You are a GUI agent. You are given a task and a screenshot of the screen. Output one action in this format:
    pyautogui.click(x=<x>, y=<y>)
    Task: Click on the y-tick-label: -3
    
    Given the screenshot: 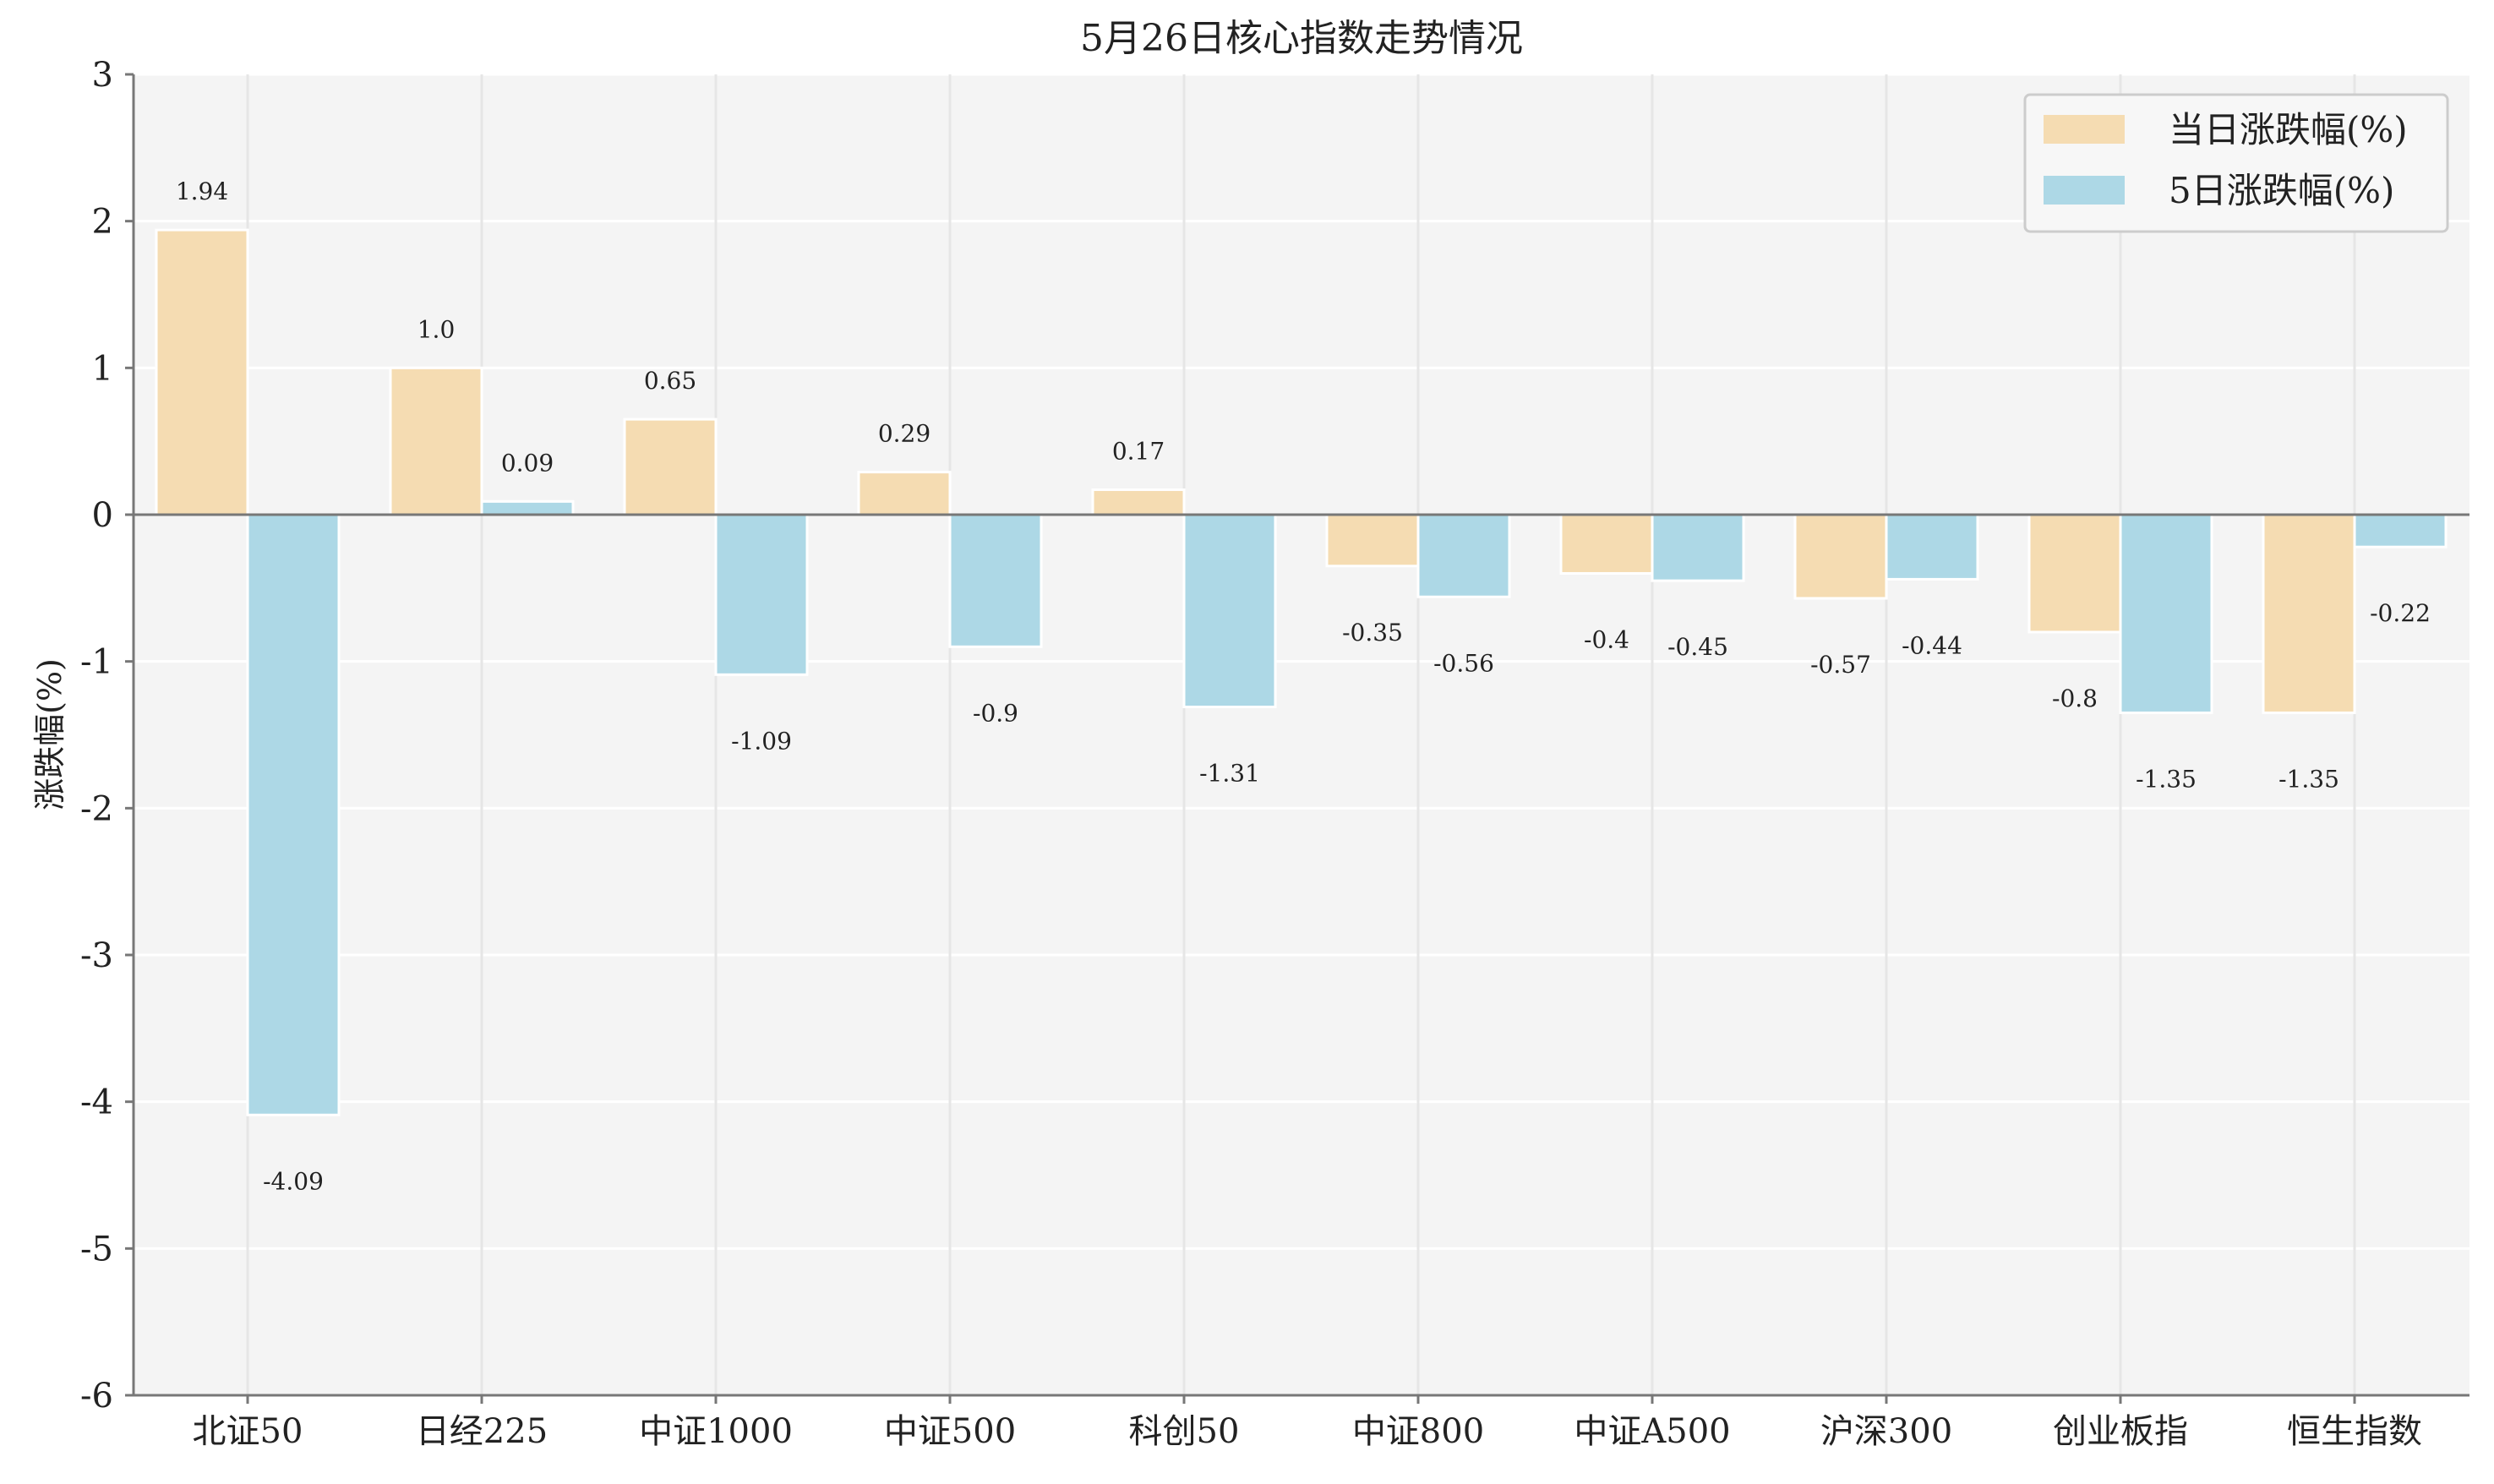 What is the action you would take?
    pyautogui.click(x=96, y=956)
    